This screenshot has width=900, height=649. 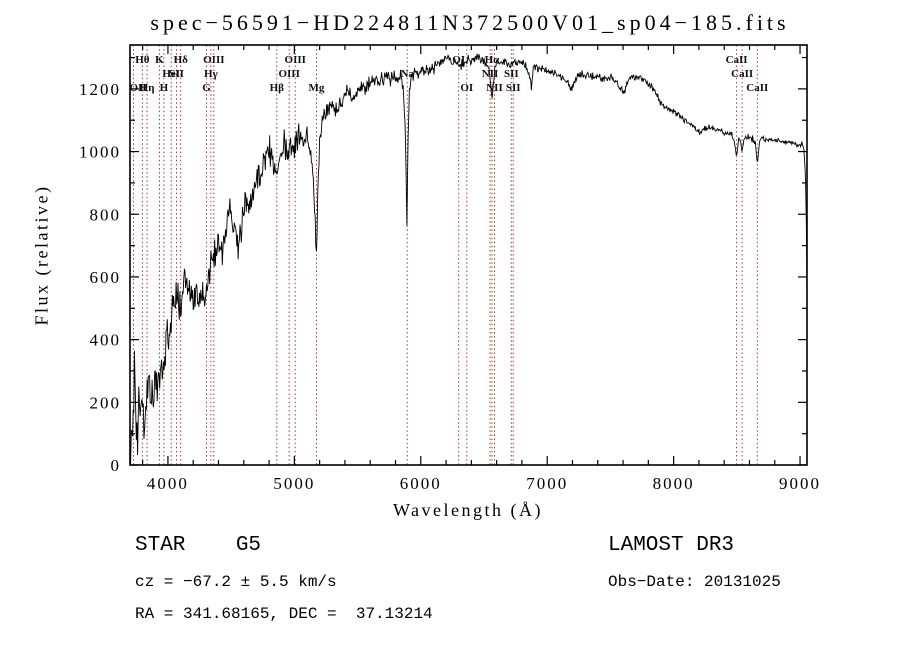 I want to click on spectral-line-label: Na, so click(x=408, y=74).